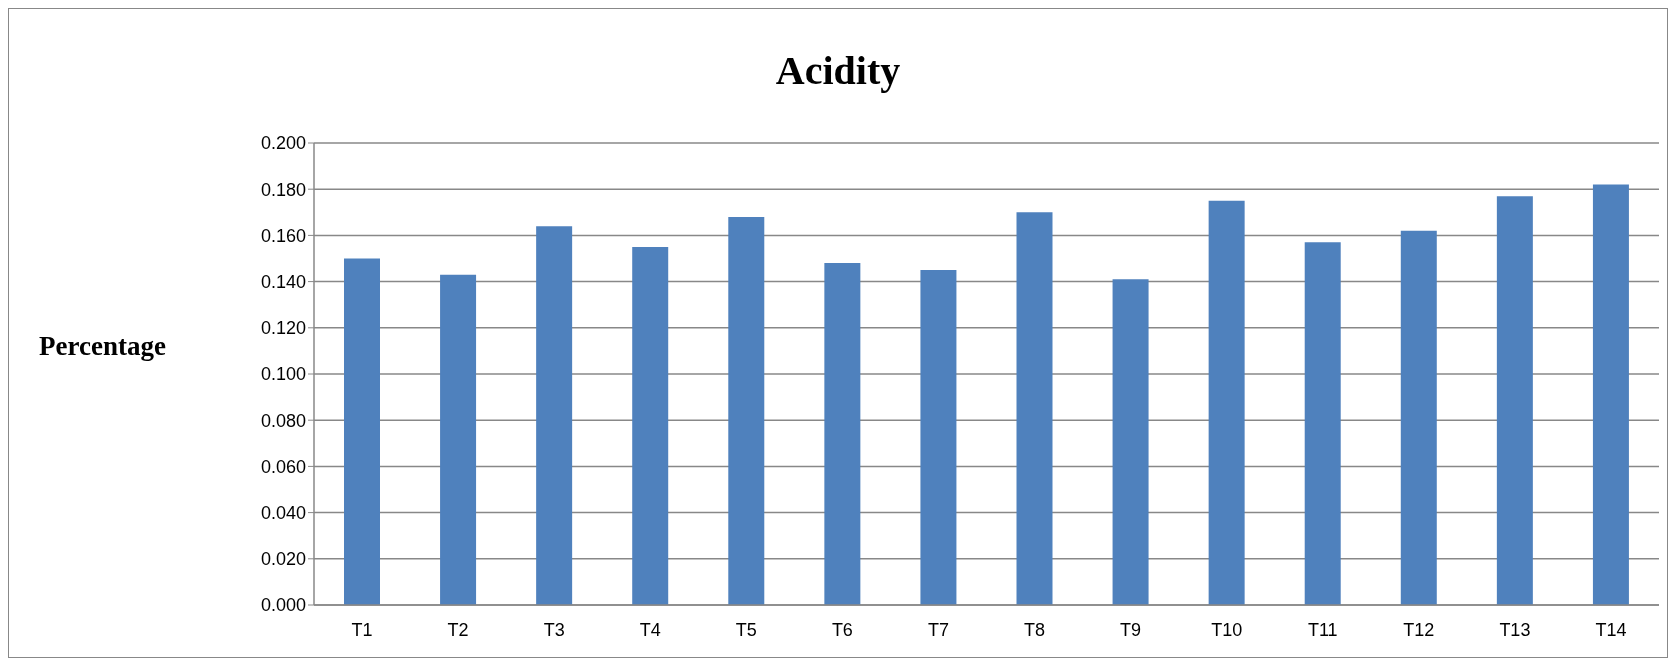 The height and width of the screenshot is (669, 1679). What do you see at coordinates (283, 512) in the screenshot?
I see `y-tick-label: 0.040` at bounding box center [283, 512].